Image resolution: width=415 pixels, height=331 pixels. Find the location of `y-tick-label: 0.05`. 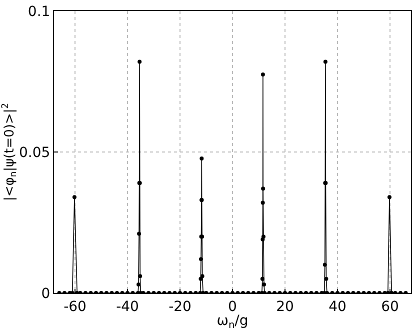

y-tick-label: 0.05 is located at coordinates (34, 152).